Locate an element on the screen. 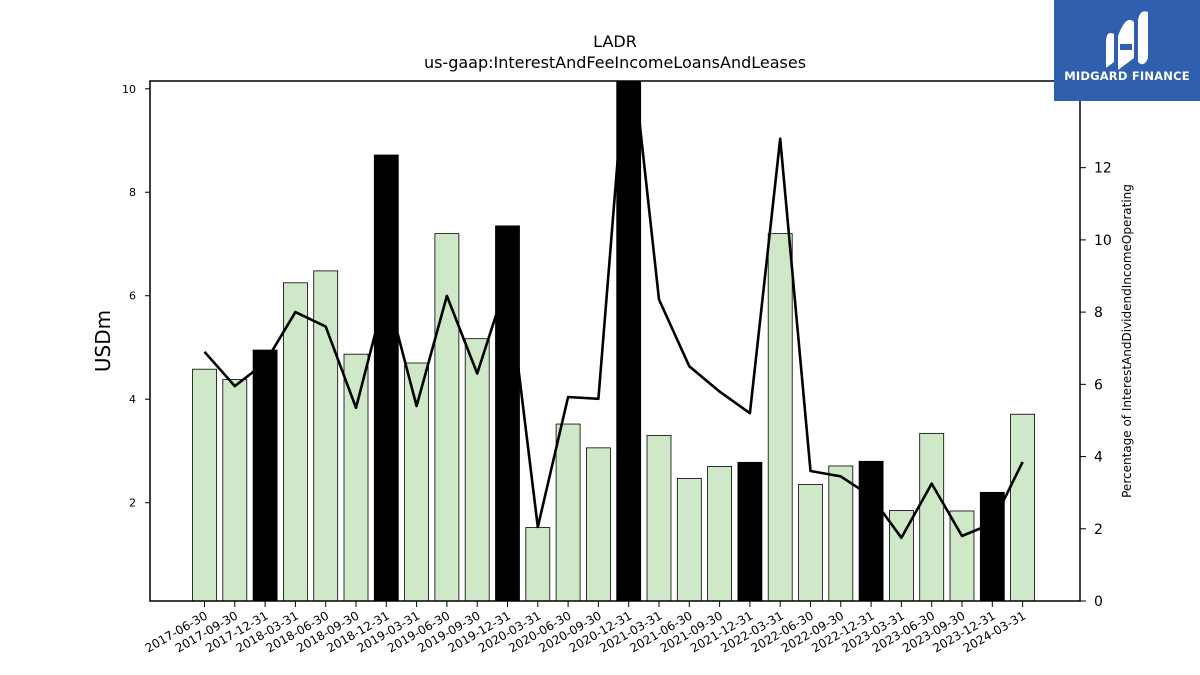 This screenshot has width=1200, height=675. y2-tick-label-2: 2 is located at coordinates (1098, 530).